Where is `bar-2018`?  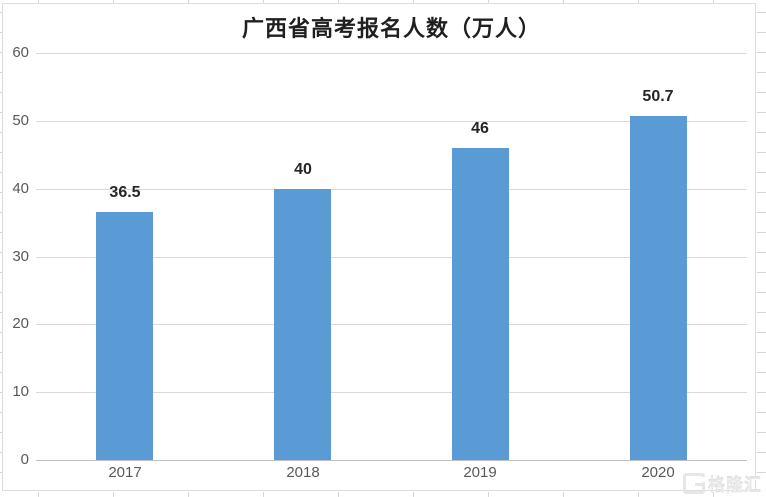 bar-2018 is located at coordinates (302, 324).